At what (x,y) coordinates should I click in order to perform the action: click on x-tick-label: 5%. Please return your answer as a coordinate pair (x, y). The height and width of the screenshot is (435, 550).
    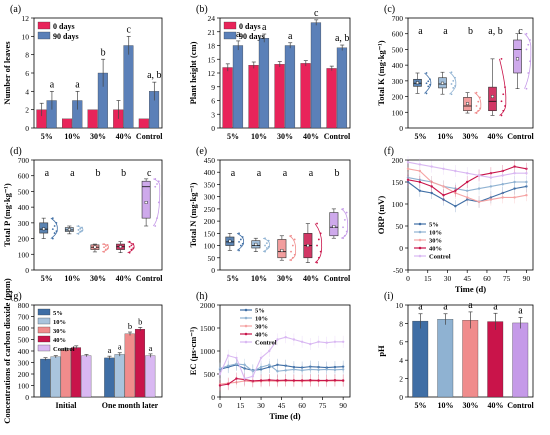
    Looking at the image, I should click on (233, 136).